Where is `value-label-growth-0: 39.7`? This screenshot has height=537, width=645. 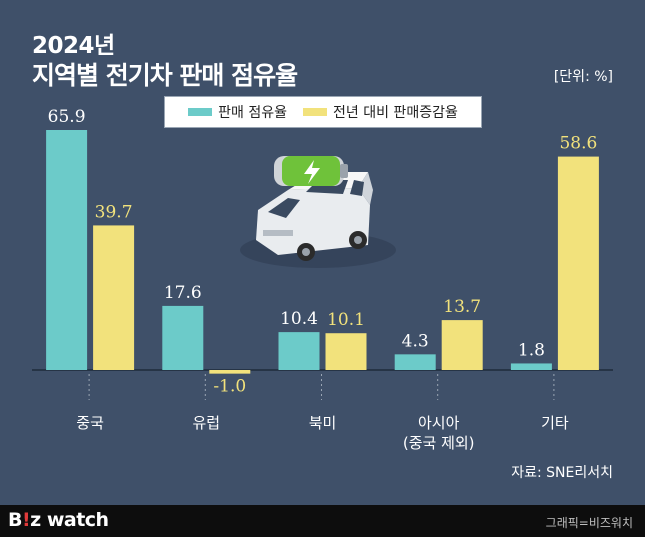 value-label-growth-0: 39.7 is located at coordinates (114, 212).